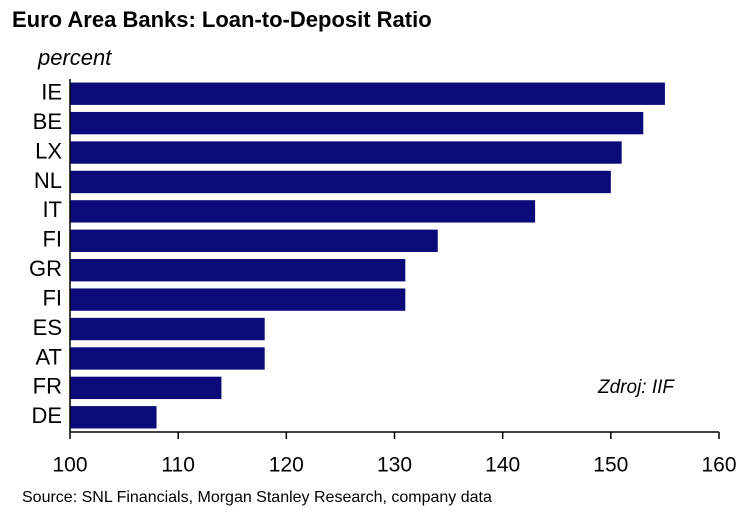  What do you see at coordinates (46, 415) in the screenshot?
I see `y-tick-label: DE` at bounding box center [46, 415].